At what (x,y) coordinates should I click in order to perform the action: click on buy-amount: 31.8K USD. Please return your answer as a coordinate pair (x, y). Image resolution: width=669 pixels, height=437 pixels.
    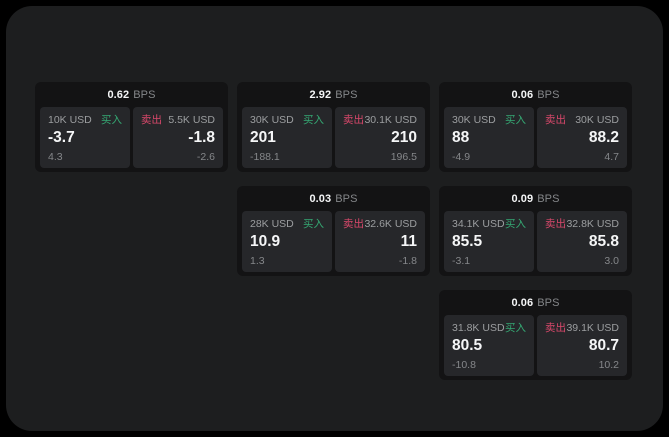
    Looking at the image, I should click on (478, 328).